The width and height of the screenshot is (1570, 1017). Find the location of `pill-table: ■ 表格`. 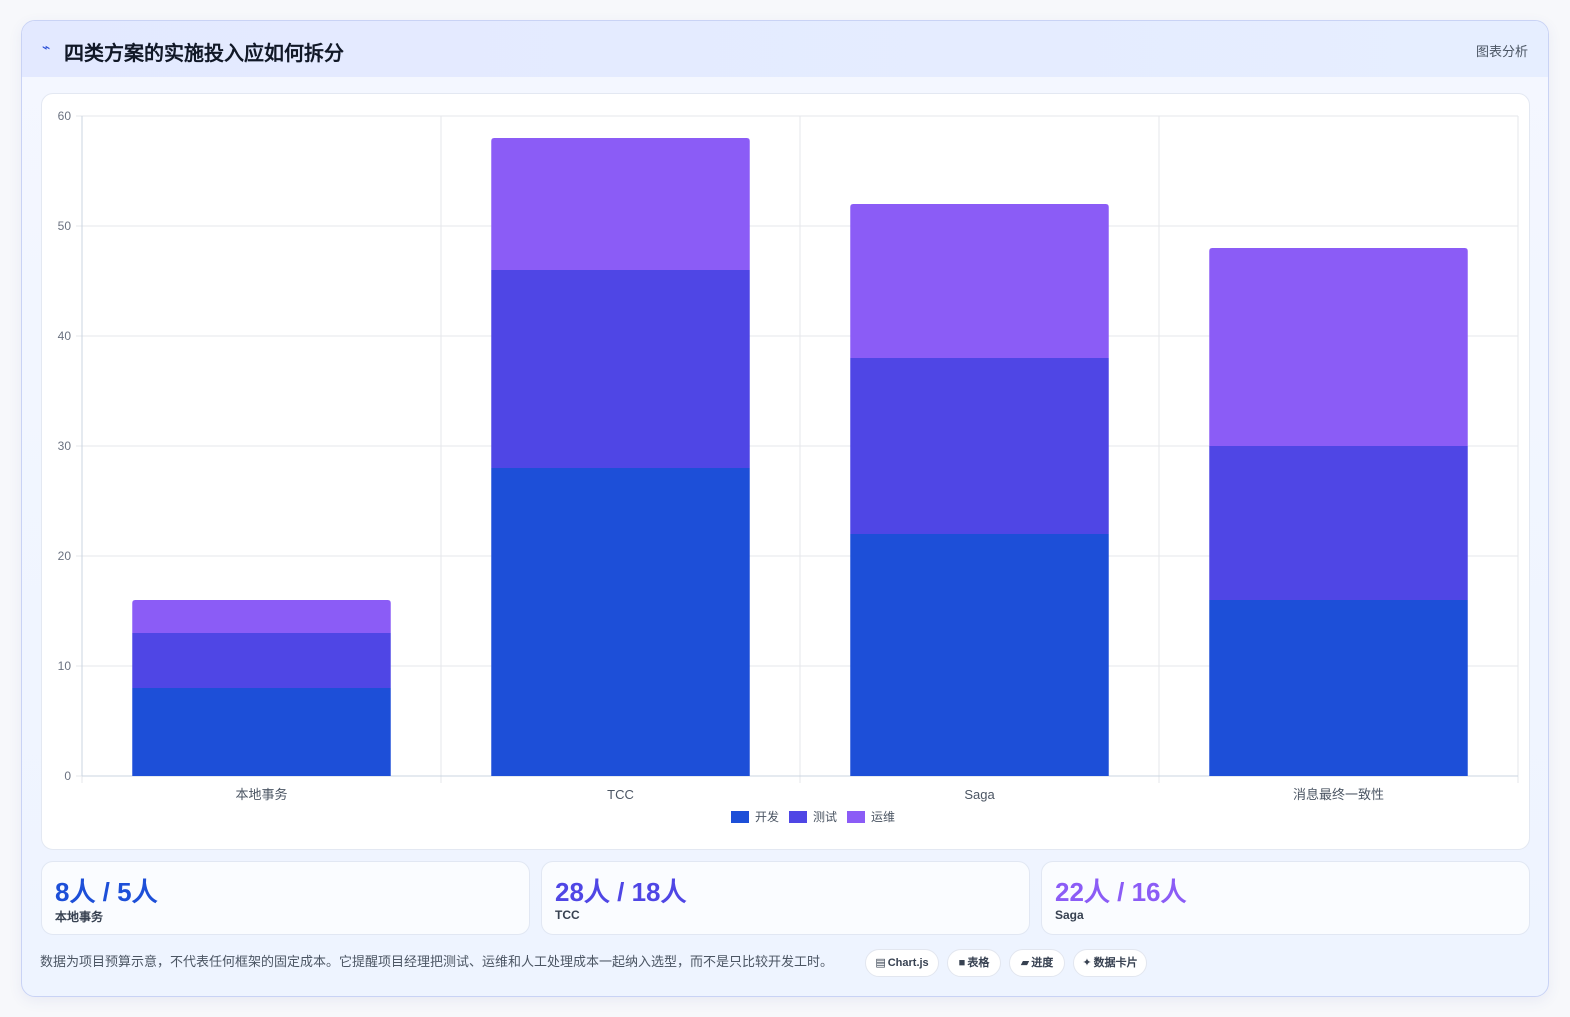

pill-table: ■ 表格 is located at coordinates (974, 963).